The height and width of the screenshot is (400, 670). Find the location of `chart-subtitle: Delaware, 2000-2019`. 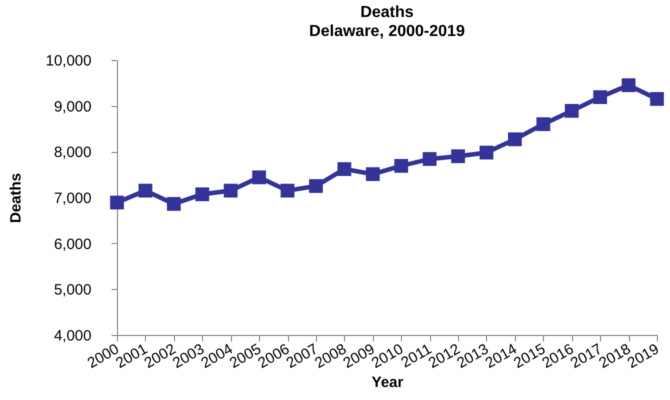

chart-subtitle: Delaware, 2000-2019 is located at coordinates (387, 31).